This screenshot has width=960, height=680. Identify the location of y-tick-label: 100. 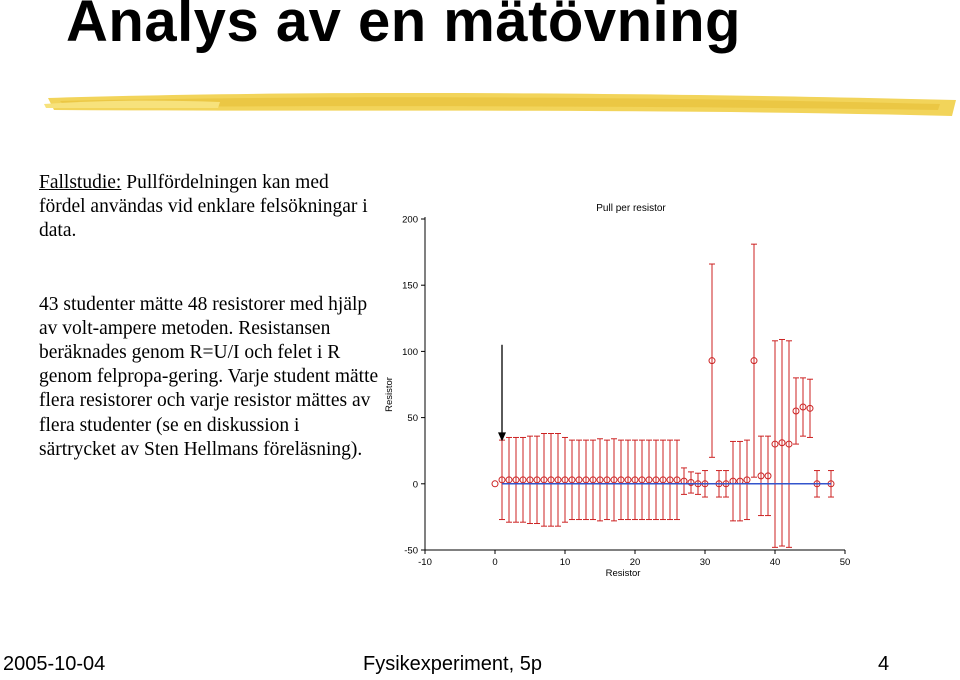
(410, 352).